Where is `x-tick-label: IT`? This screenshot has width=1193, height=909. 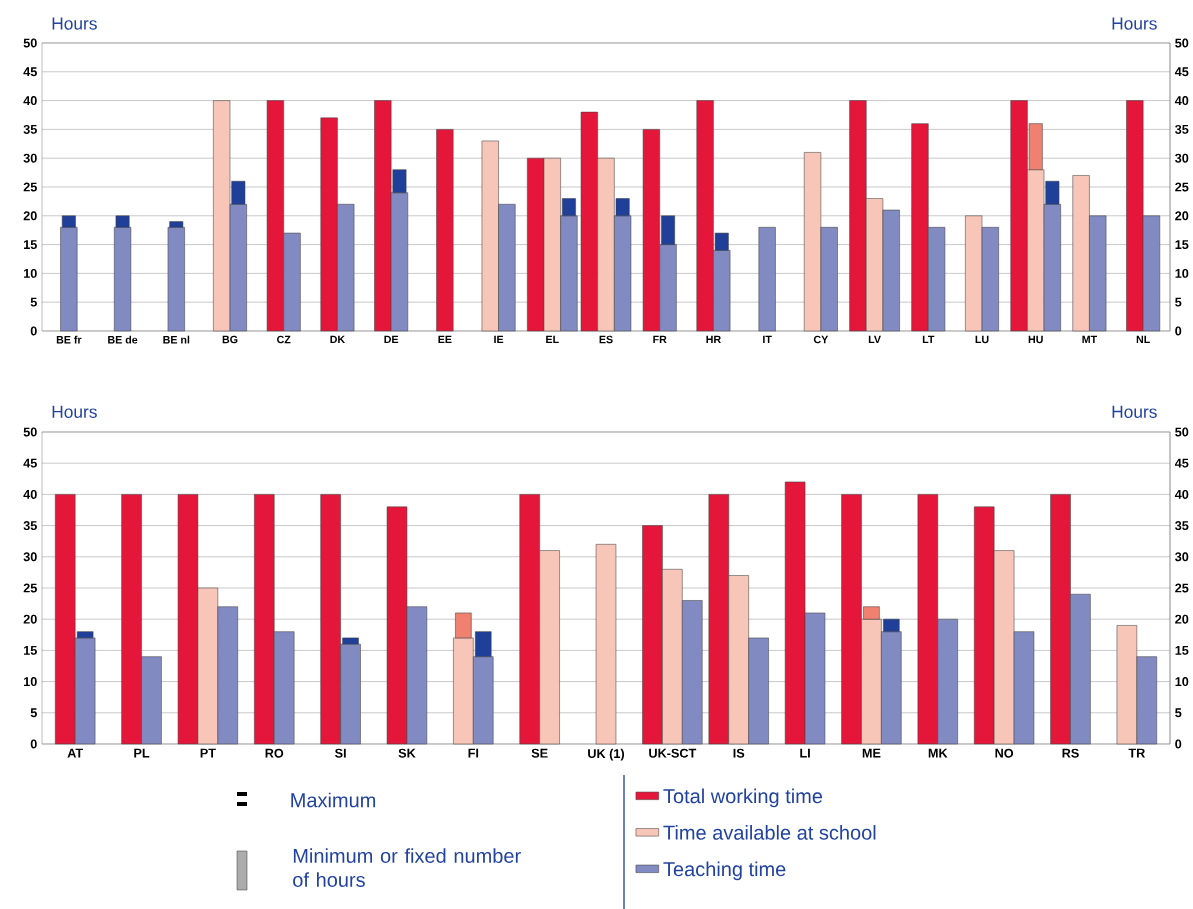 x-tick-label: IT is located at coordinates (767, 339).